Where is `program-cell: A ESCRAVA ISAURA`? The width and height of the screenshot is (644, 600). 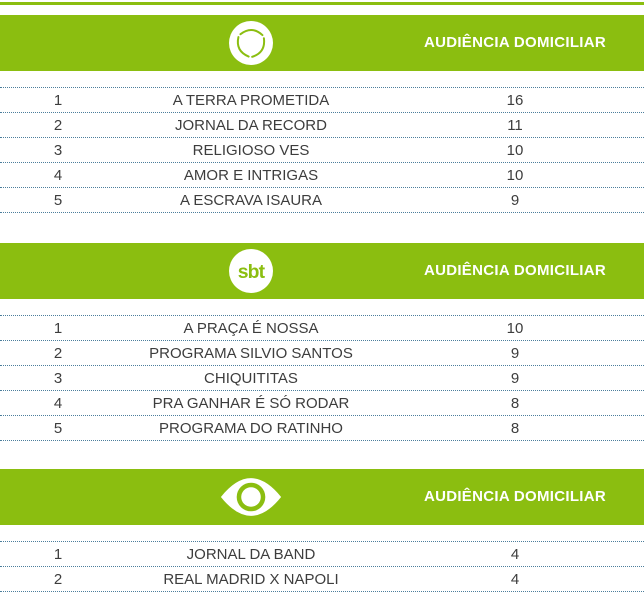 program-cell: A ESCRAVA ISAURA is located at coordinates (251, 200).